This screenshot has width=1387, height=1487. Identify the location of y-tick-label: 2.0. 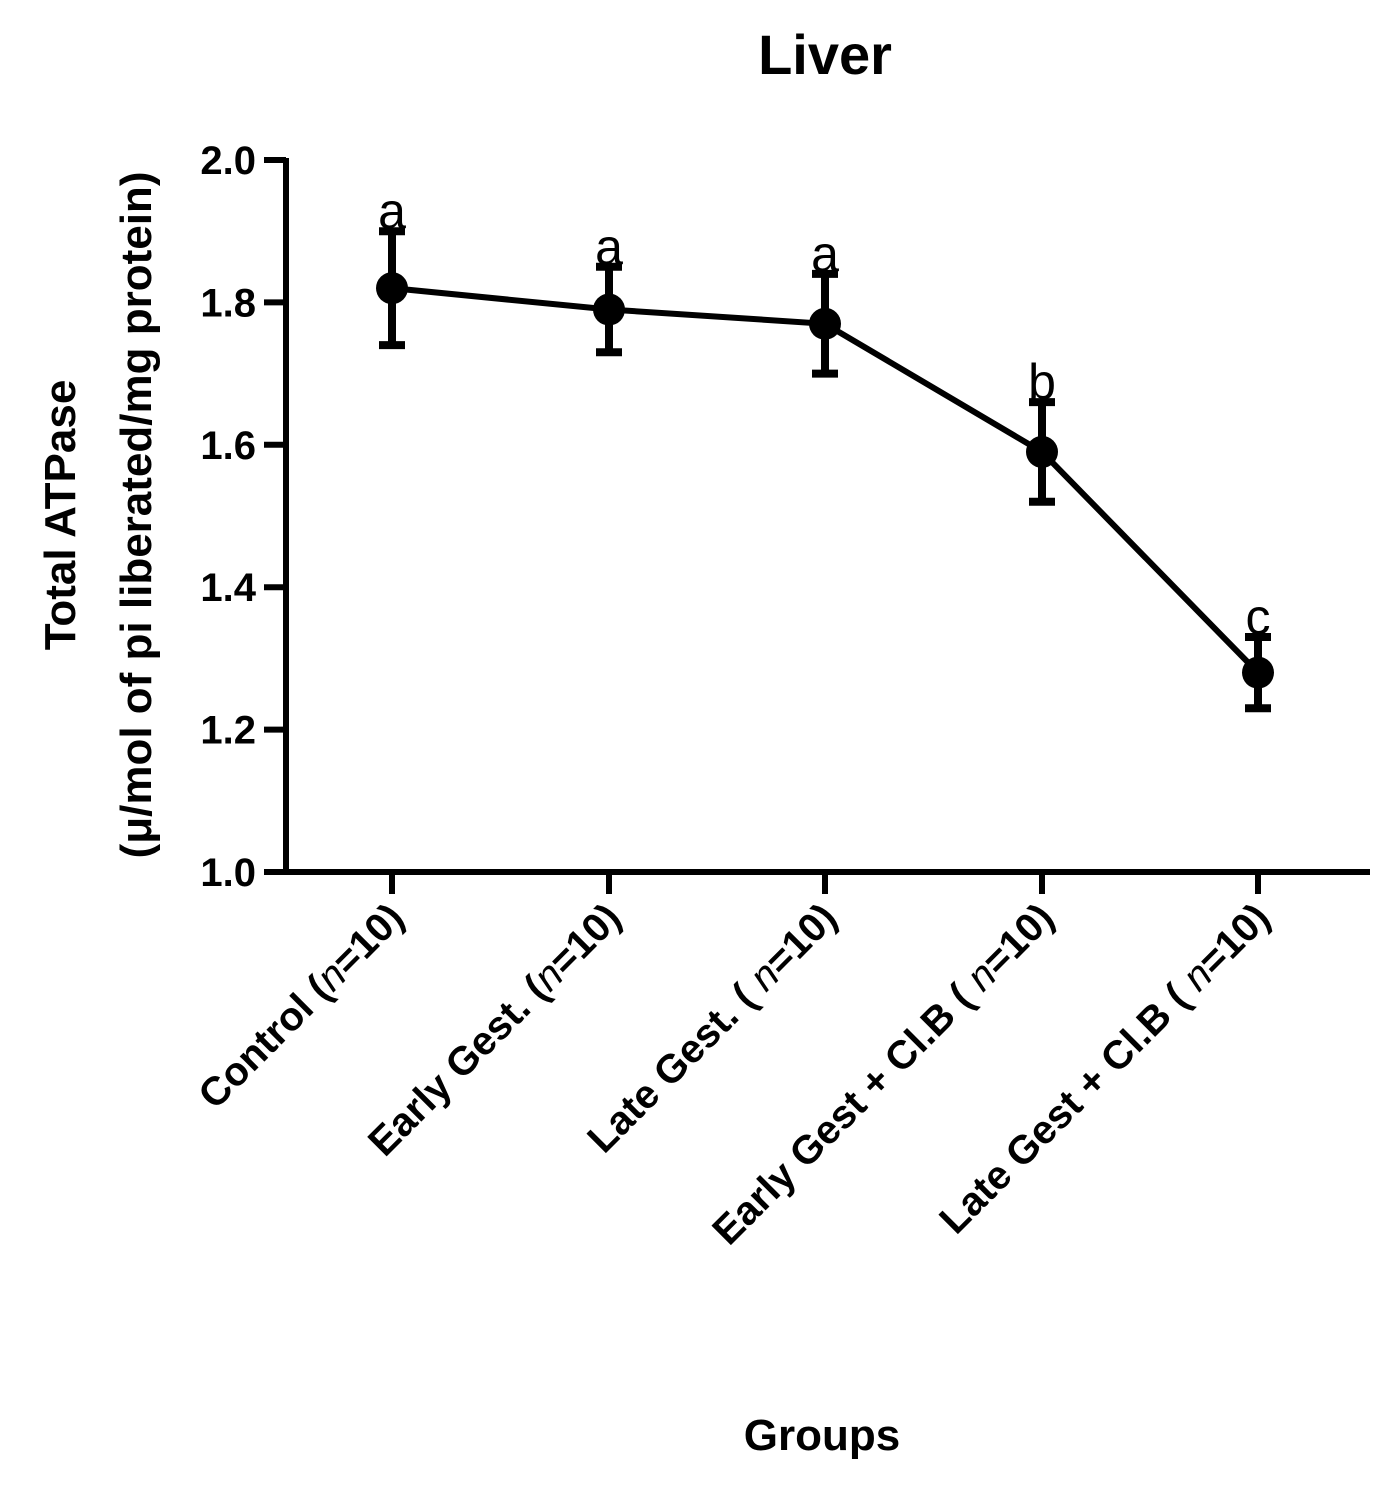
(228, 161).